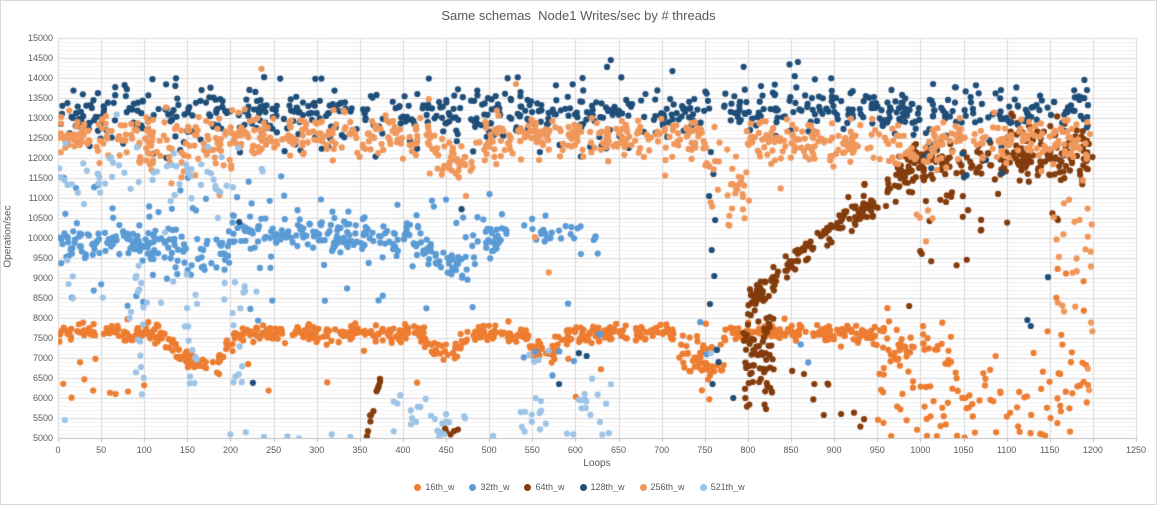 Image resolution: width=1157 pixels, height=505 pixels. What do you see at coordinates (727, 487) in the screenshot?
I see `legend-label: 521th_w` at bounding box center [727, 487].